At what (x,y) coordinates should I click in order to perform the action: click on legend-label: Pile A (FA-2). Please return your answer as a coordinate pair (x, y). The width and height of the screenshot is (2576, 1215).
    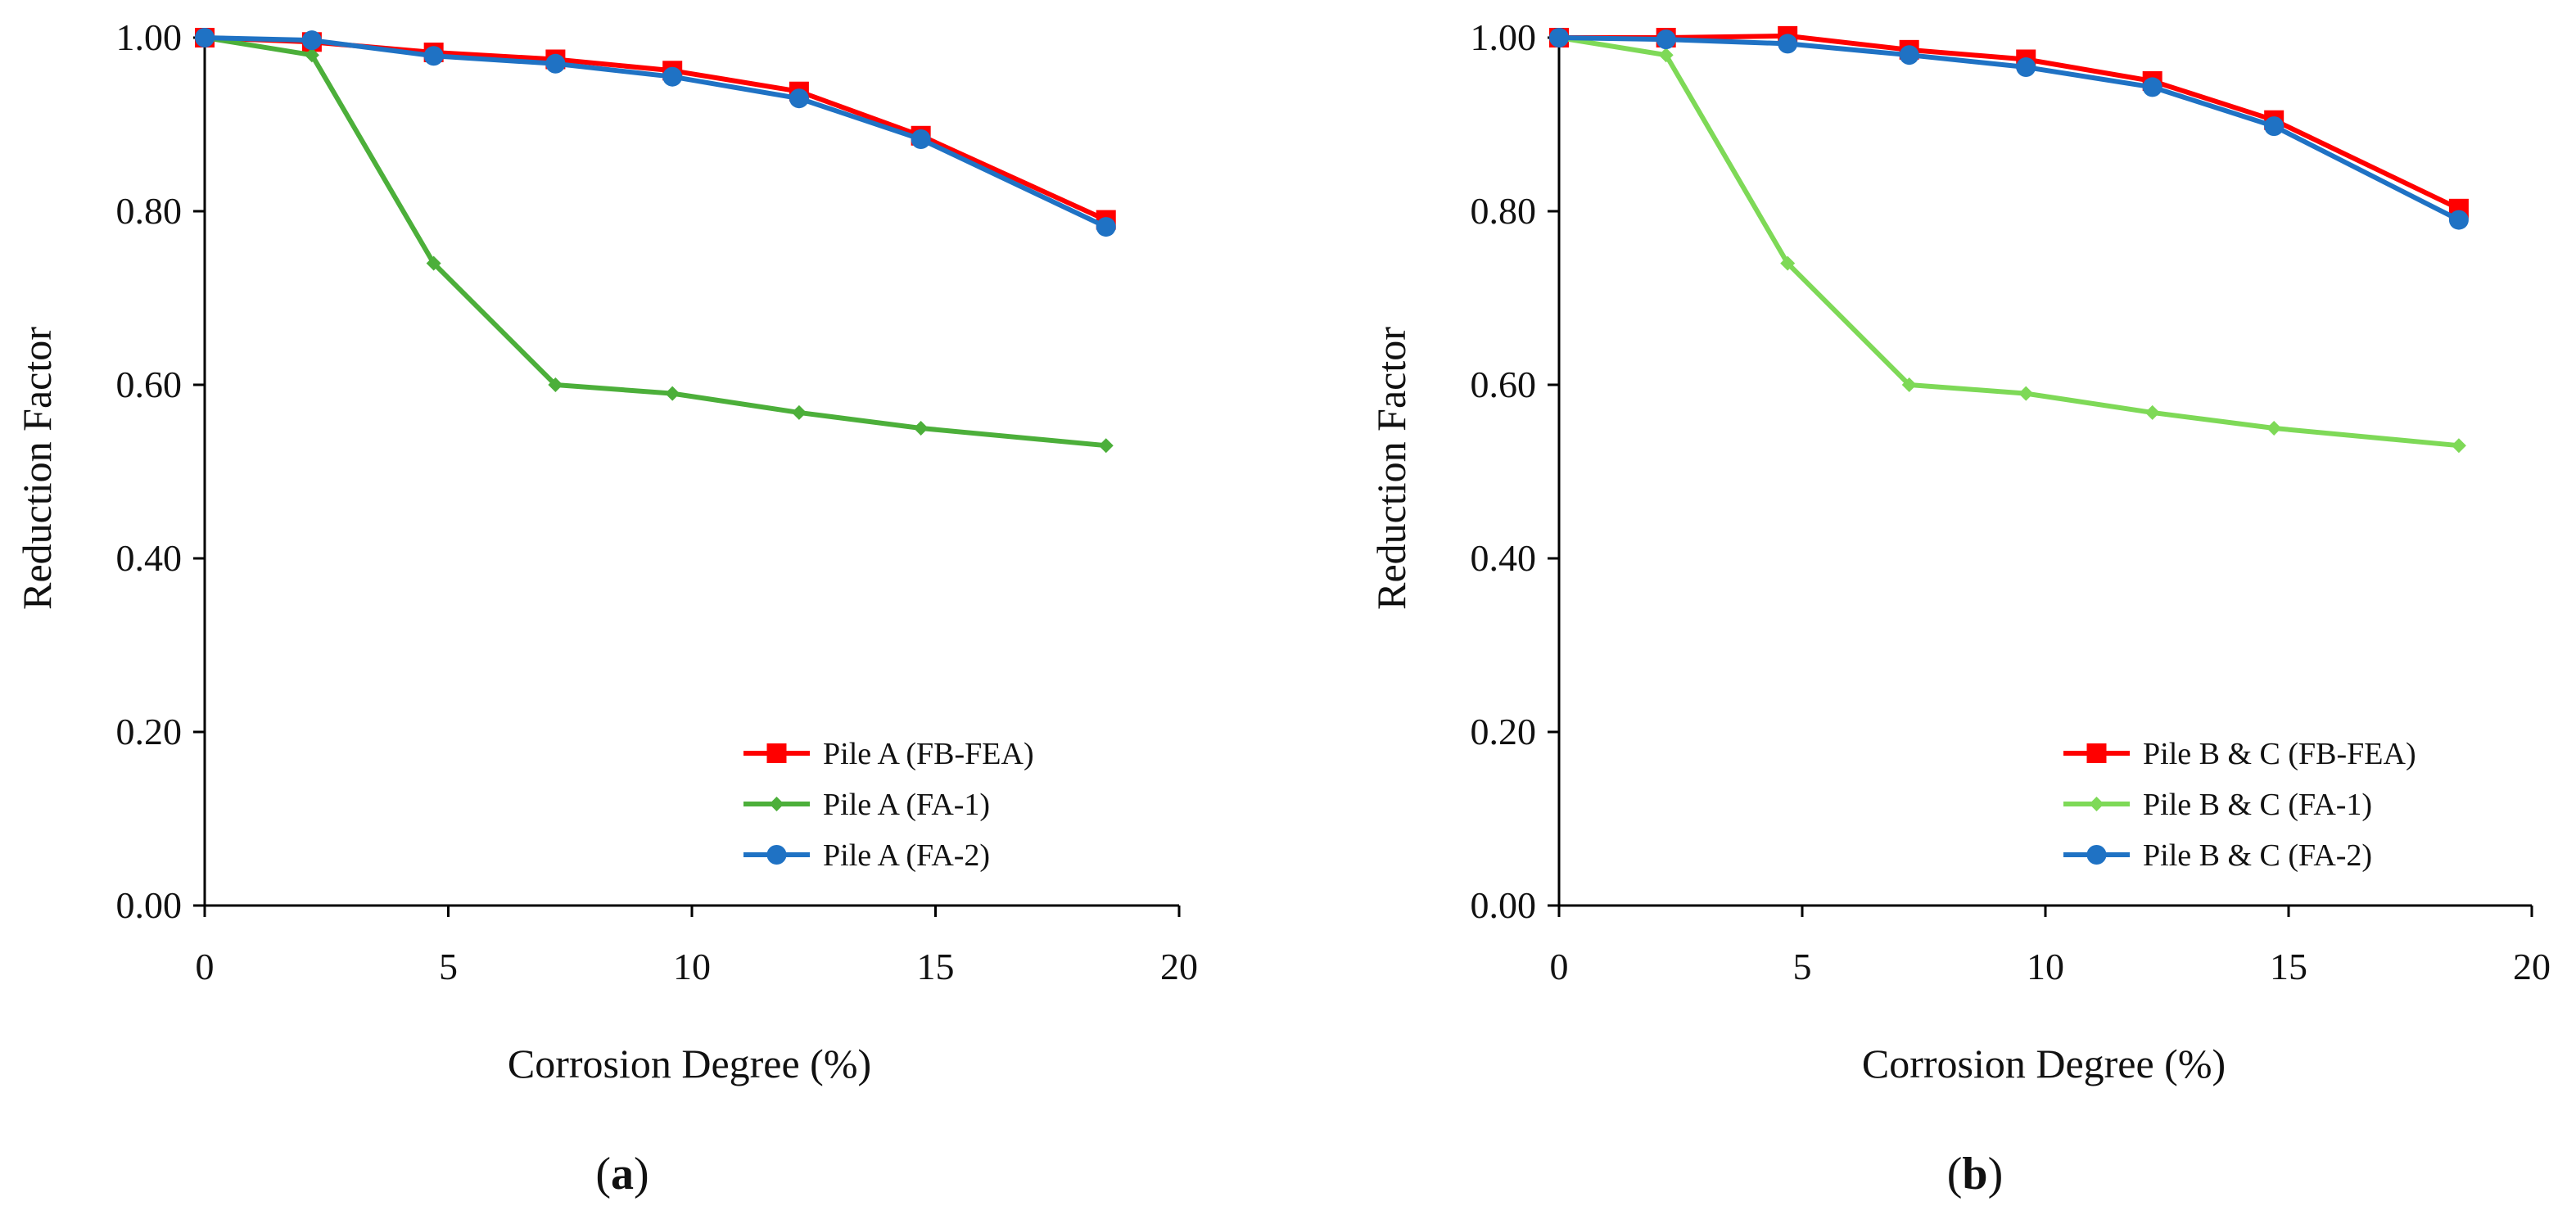
    Looking at the image, I should click on (906, 856).